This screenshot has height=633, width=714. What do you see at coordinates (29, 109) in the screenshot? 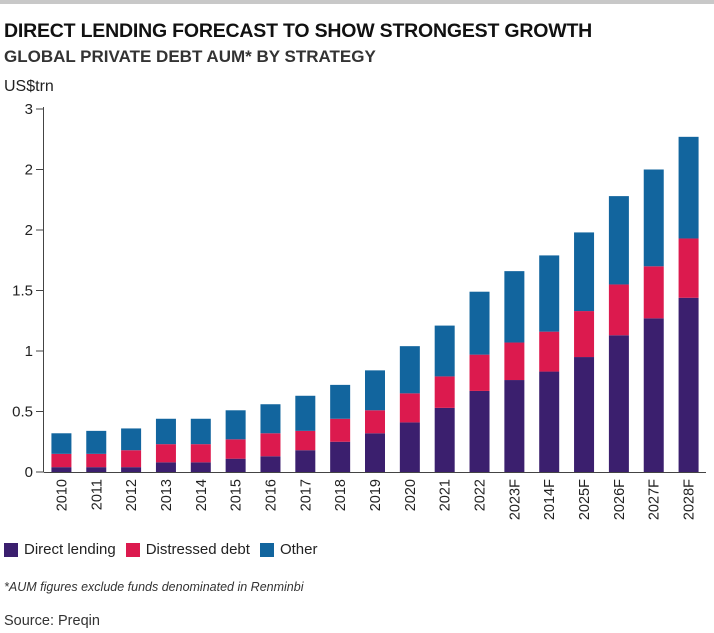
I see `y-tick-label: 3` at bounding box center [29, 109].